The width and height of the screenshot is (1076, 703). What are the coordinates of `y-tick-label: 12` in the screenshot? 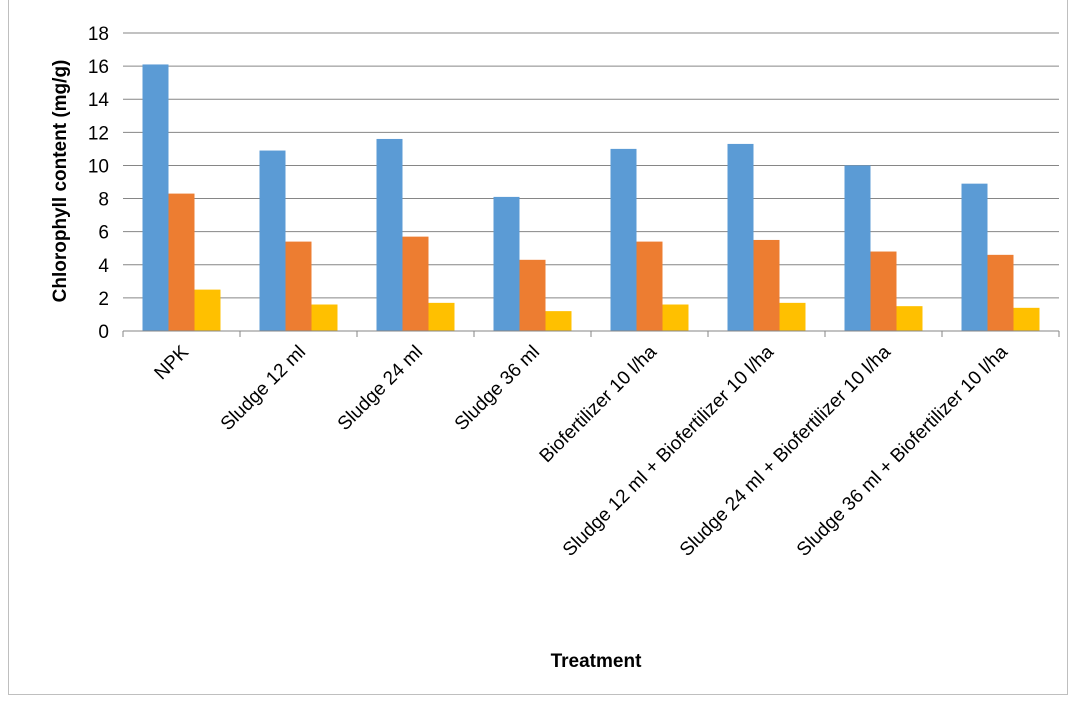 It's located at (98, 133).